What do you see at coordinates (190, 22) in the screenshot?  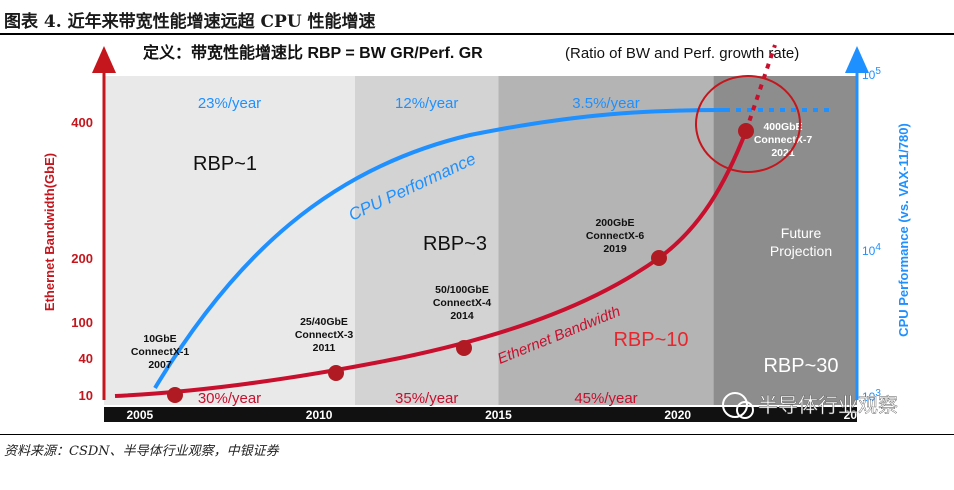 I see `figure-title: 图表 4. 近年来带宽性能增速远超 CPU 性能增速` at bounding box center [190, 22].